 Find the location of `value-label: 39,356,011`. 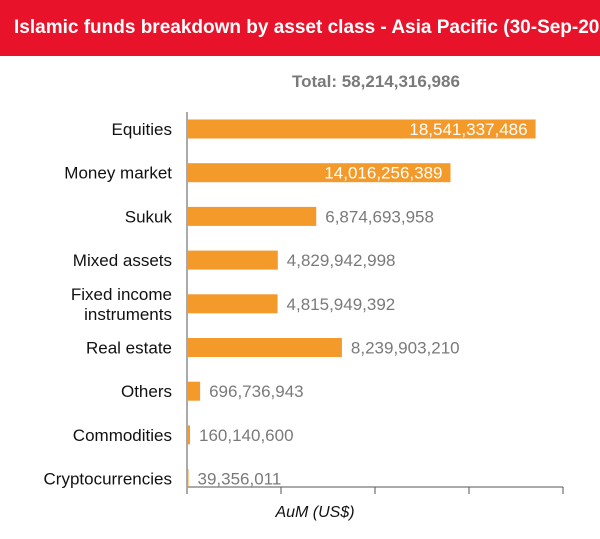

value-label: 39,356,011 is located at coordinates (240, 479).